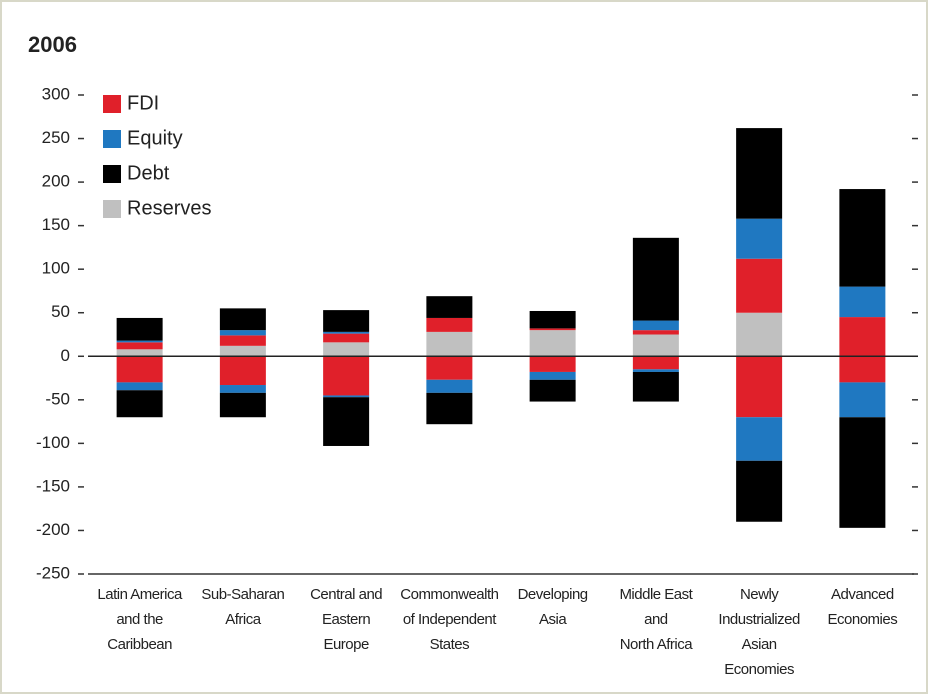 This screenshot has width=928, height=694. Describe the element at coordinates (450, 619) in the screenshot. I see `x-tick-label: of Independent` at that location.